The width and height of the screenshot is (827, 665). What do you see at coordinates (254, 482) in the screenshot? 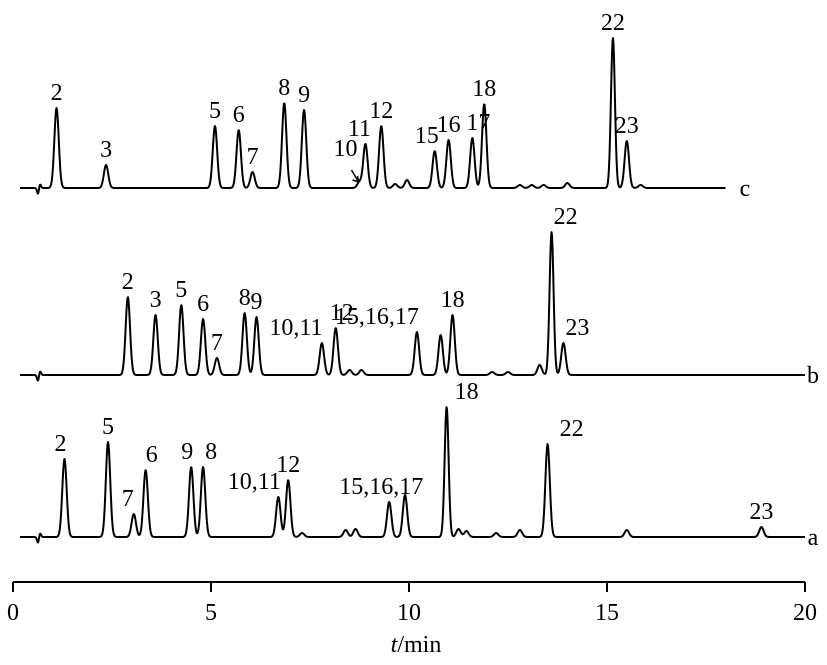
I see `peak-label-a-6: 10,11` at bounding box center [254, 482].